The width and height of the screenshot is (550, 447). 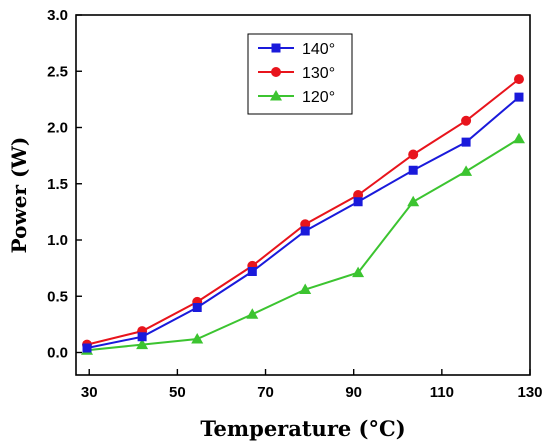 What do you see at coordinates (57, 71) in the screenshot?
I see `y-tick-label: 2.5` at bounding box center [57, 71].